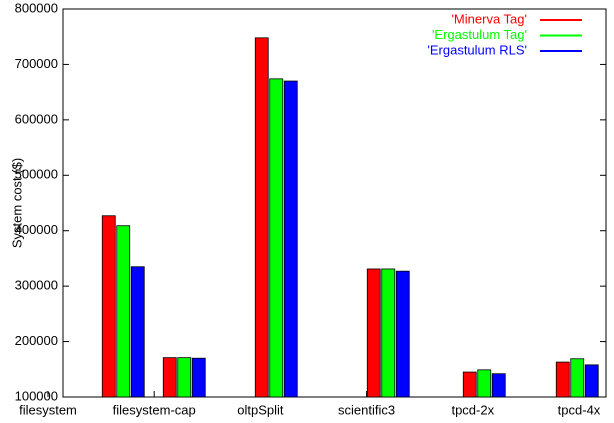 This screenshot has width=614, height=423. What do you see at coordinates (579, 409) in the screenshot?
I see `x-tick-label: tpcd-4x` at bounding box center [579, 409].